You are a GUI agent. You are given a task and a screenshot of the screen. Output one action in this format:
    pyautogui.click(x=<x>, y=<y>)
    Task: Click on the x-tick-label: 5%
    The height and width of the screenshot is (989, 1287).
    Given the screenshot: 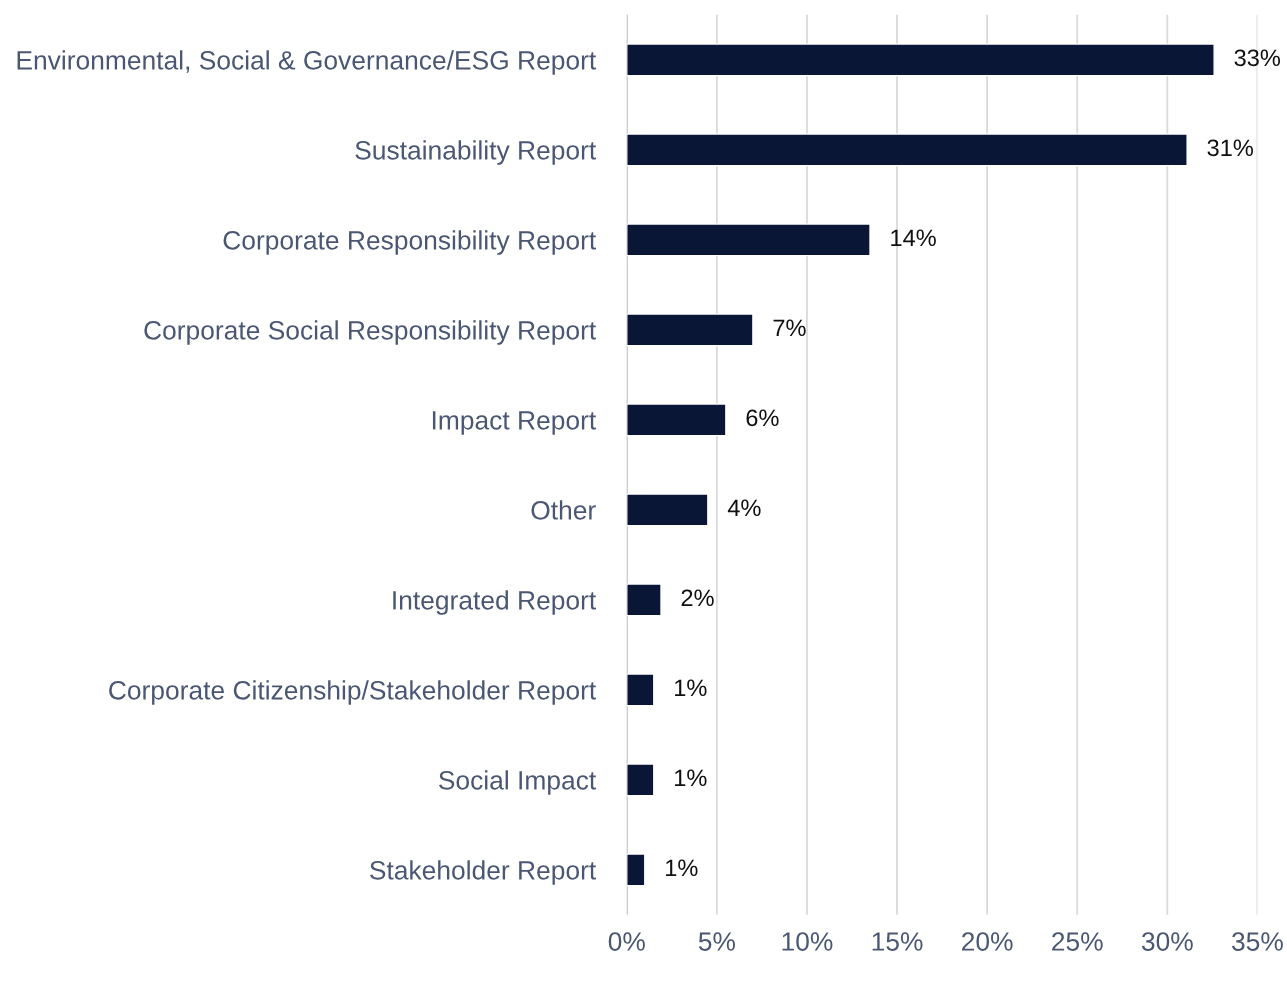 What is the action you would take?
    pyautogui.click(x=716, y=941)
    